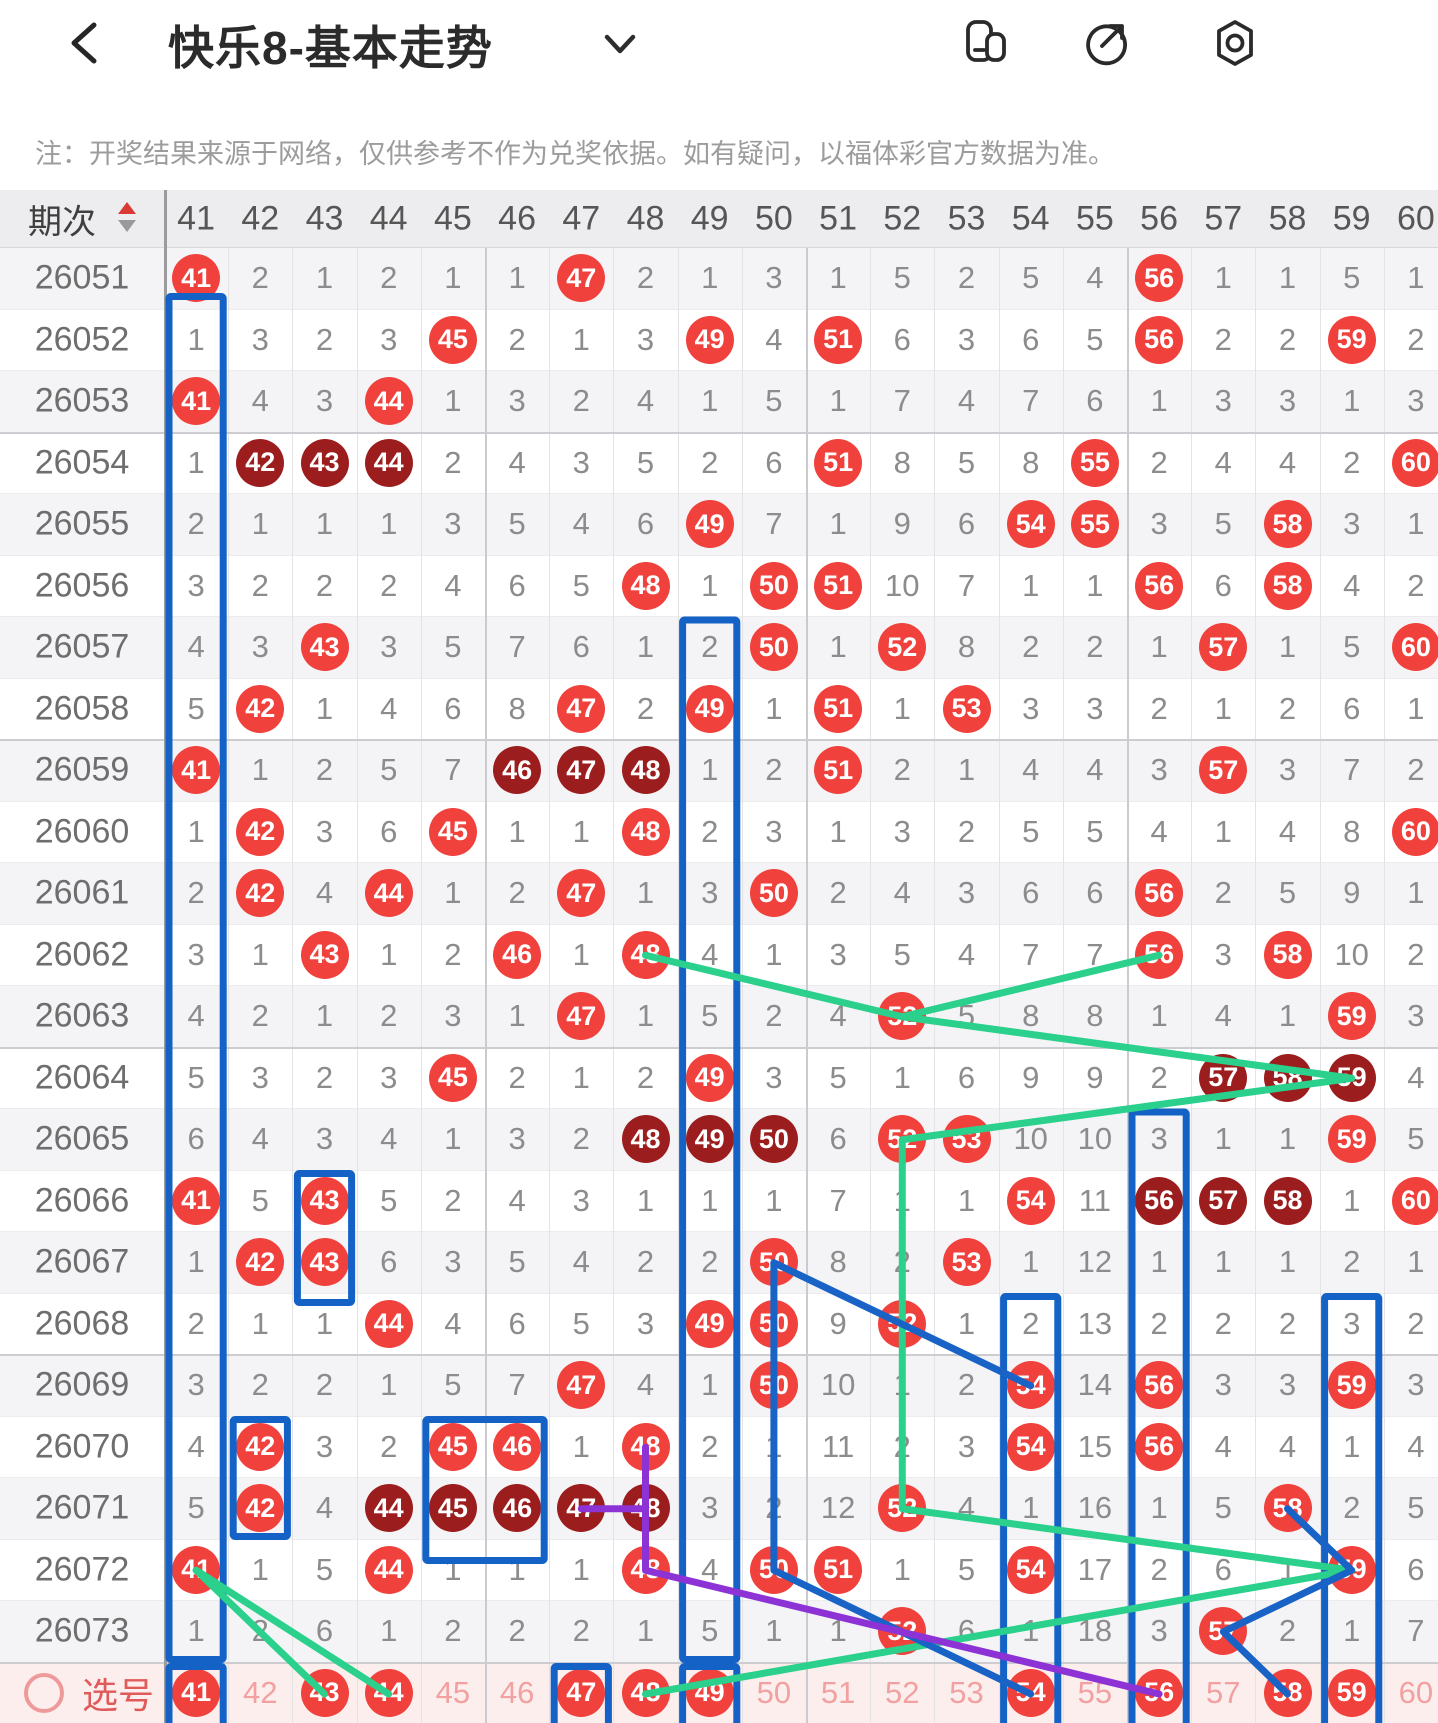 This screenshot has height=1723, width=1438. What do you see at coordinates (1287, 1692) in the screenshot?
I see `selected-number-ball-58: 58` at bounding box center [1287, 1692].